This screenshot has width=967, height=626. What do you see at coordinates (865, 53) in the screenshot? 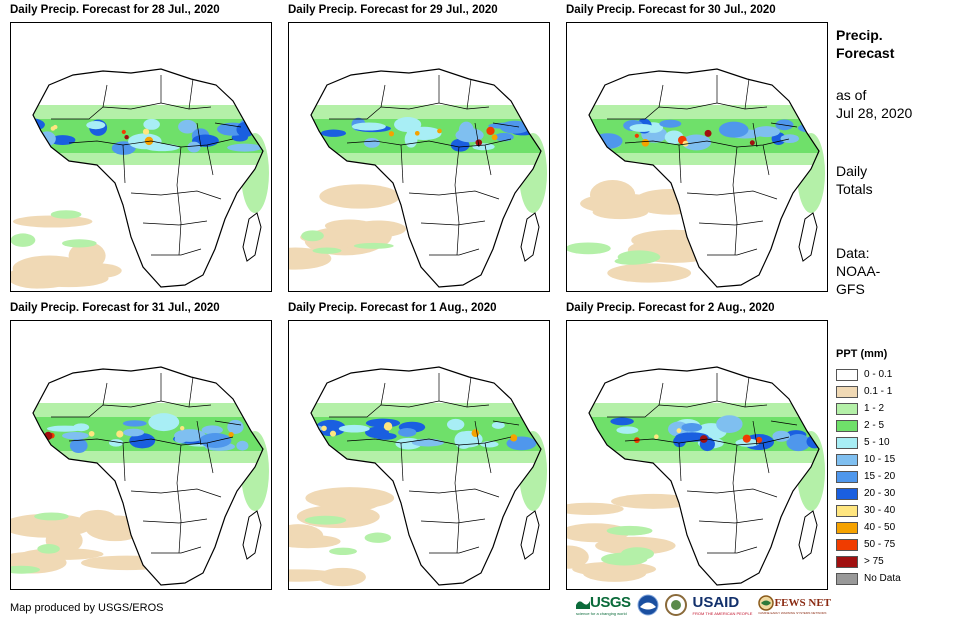
I see `side-title-line2: Forecast` at bounding box center [865, 53].